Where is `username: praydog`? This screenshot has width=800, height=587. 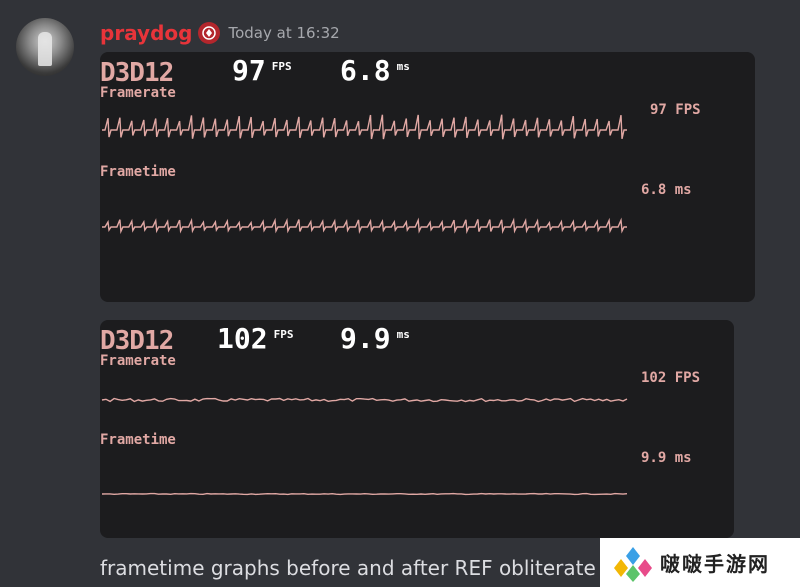 username: praydog is located at coordinates (146, 33).